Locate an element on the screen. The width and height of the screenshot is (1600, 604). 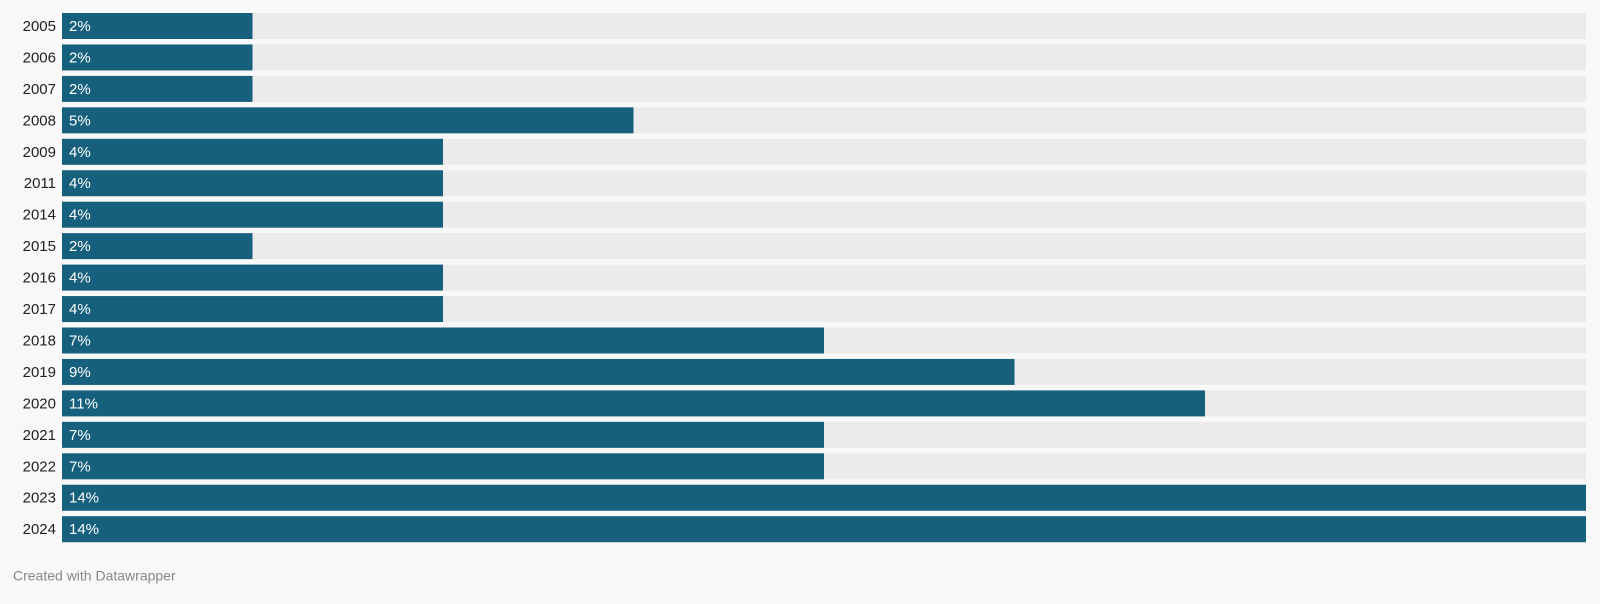
value-label: 9% is located at coordinates (80, 372).